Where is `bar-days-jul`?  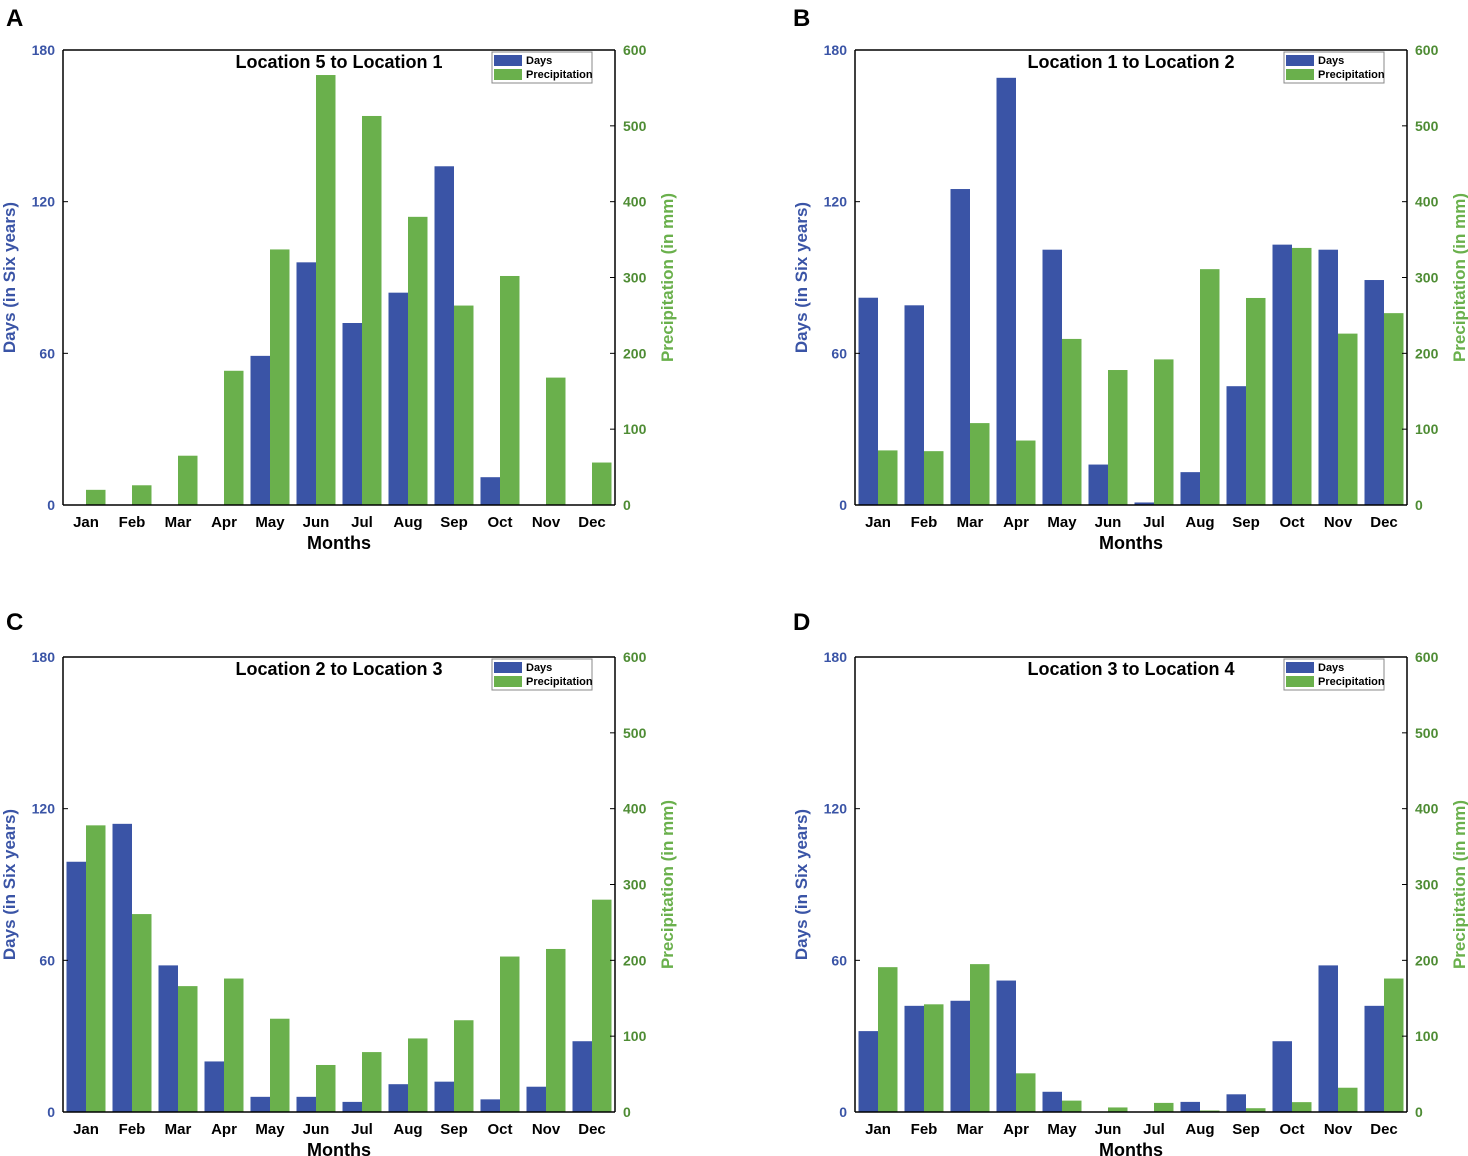 bar-days-jul is located at coordinates (352, 414).